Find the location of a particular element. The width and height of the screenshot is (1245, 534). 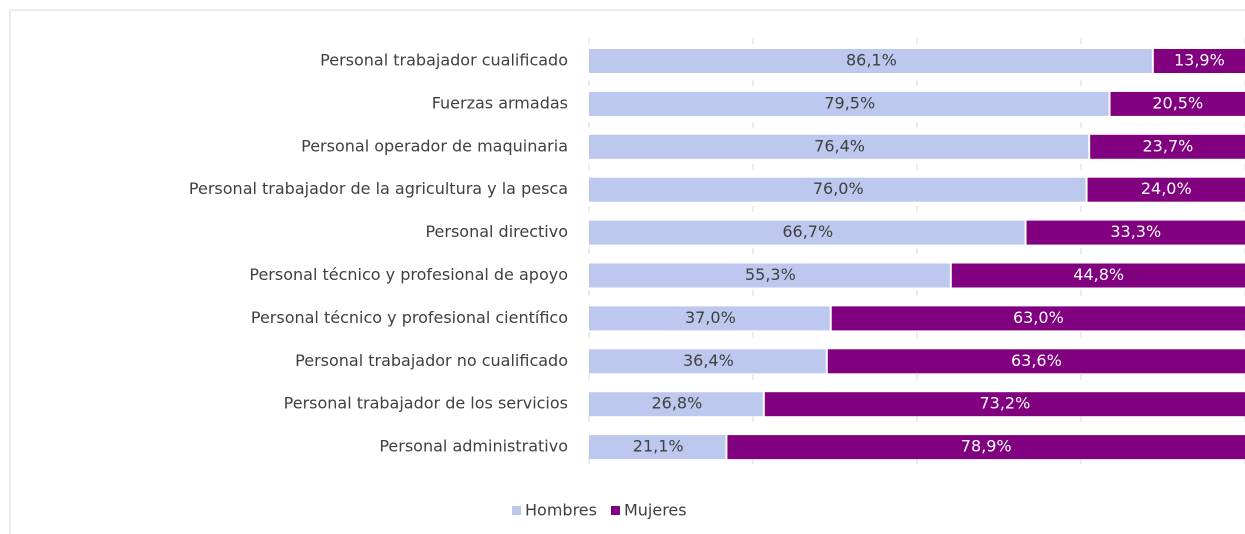

value-label: 23,7% is located at coordinates (1168, 145).